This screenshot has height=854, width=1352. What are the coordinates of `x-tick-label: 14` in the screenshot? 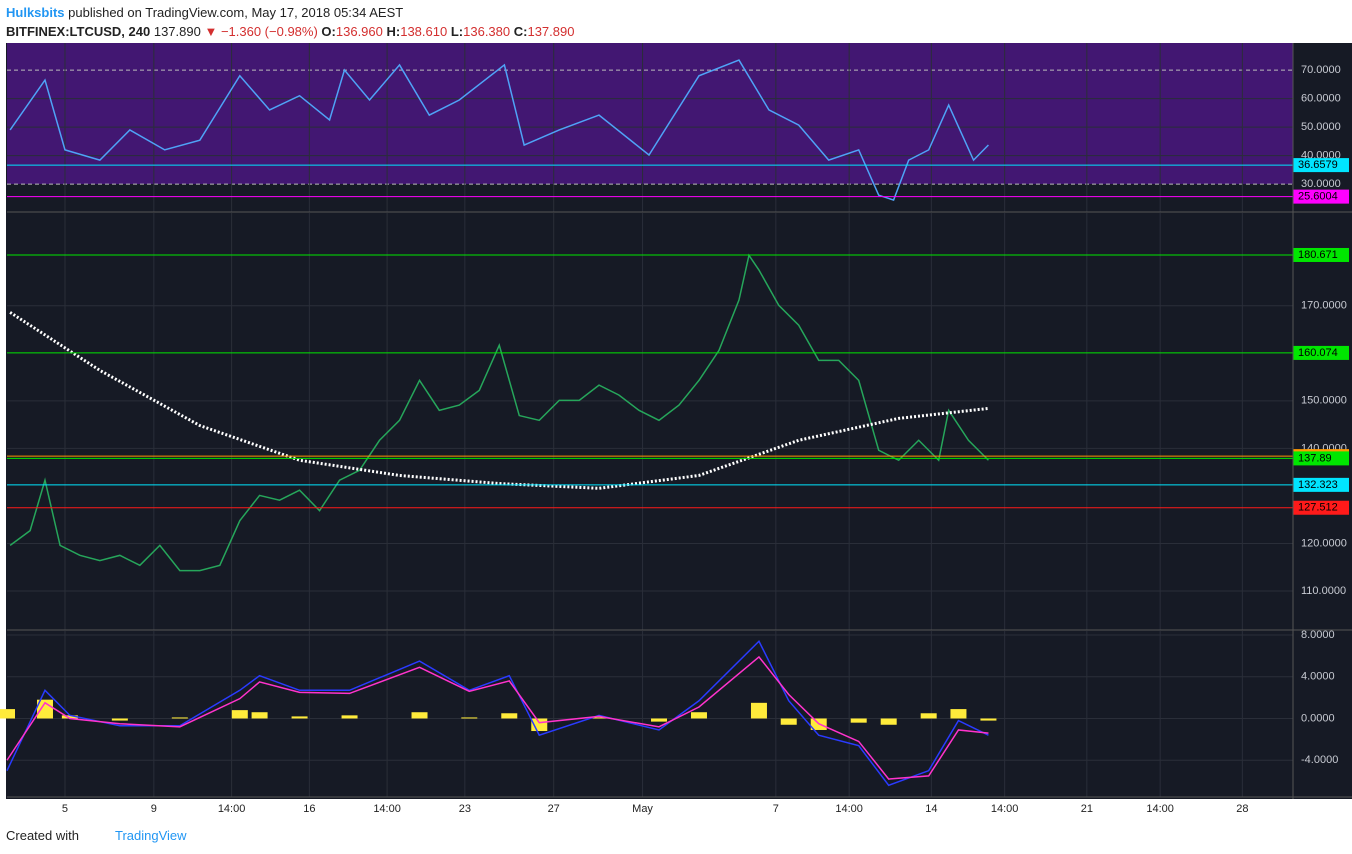 It's located at (931, 809).